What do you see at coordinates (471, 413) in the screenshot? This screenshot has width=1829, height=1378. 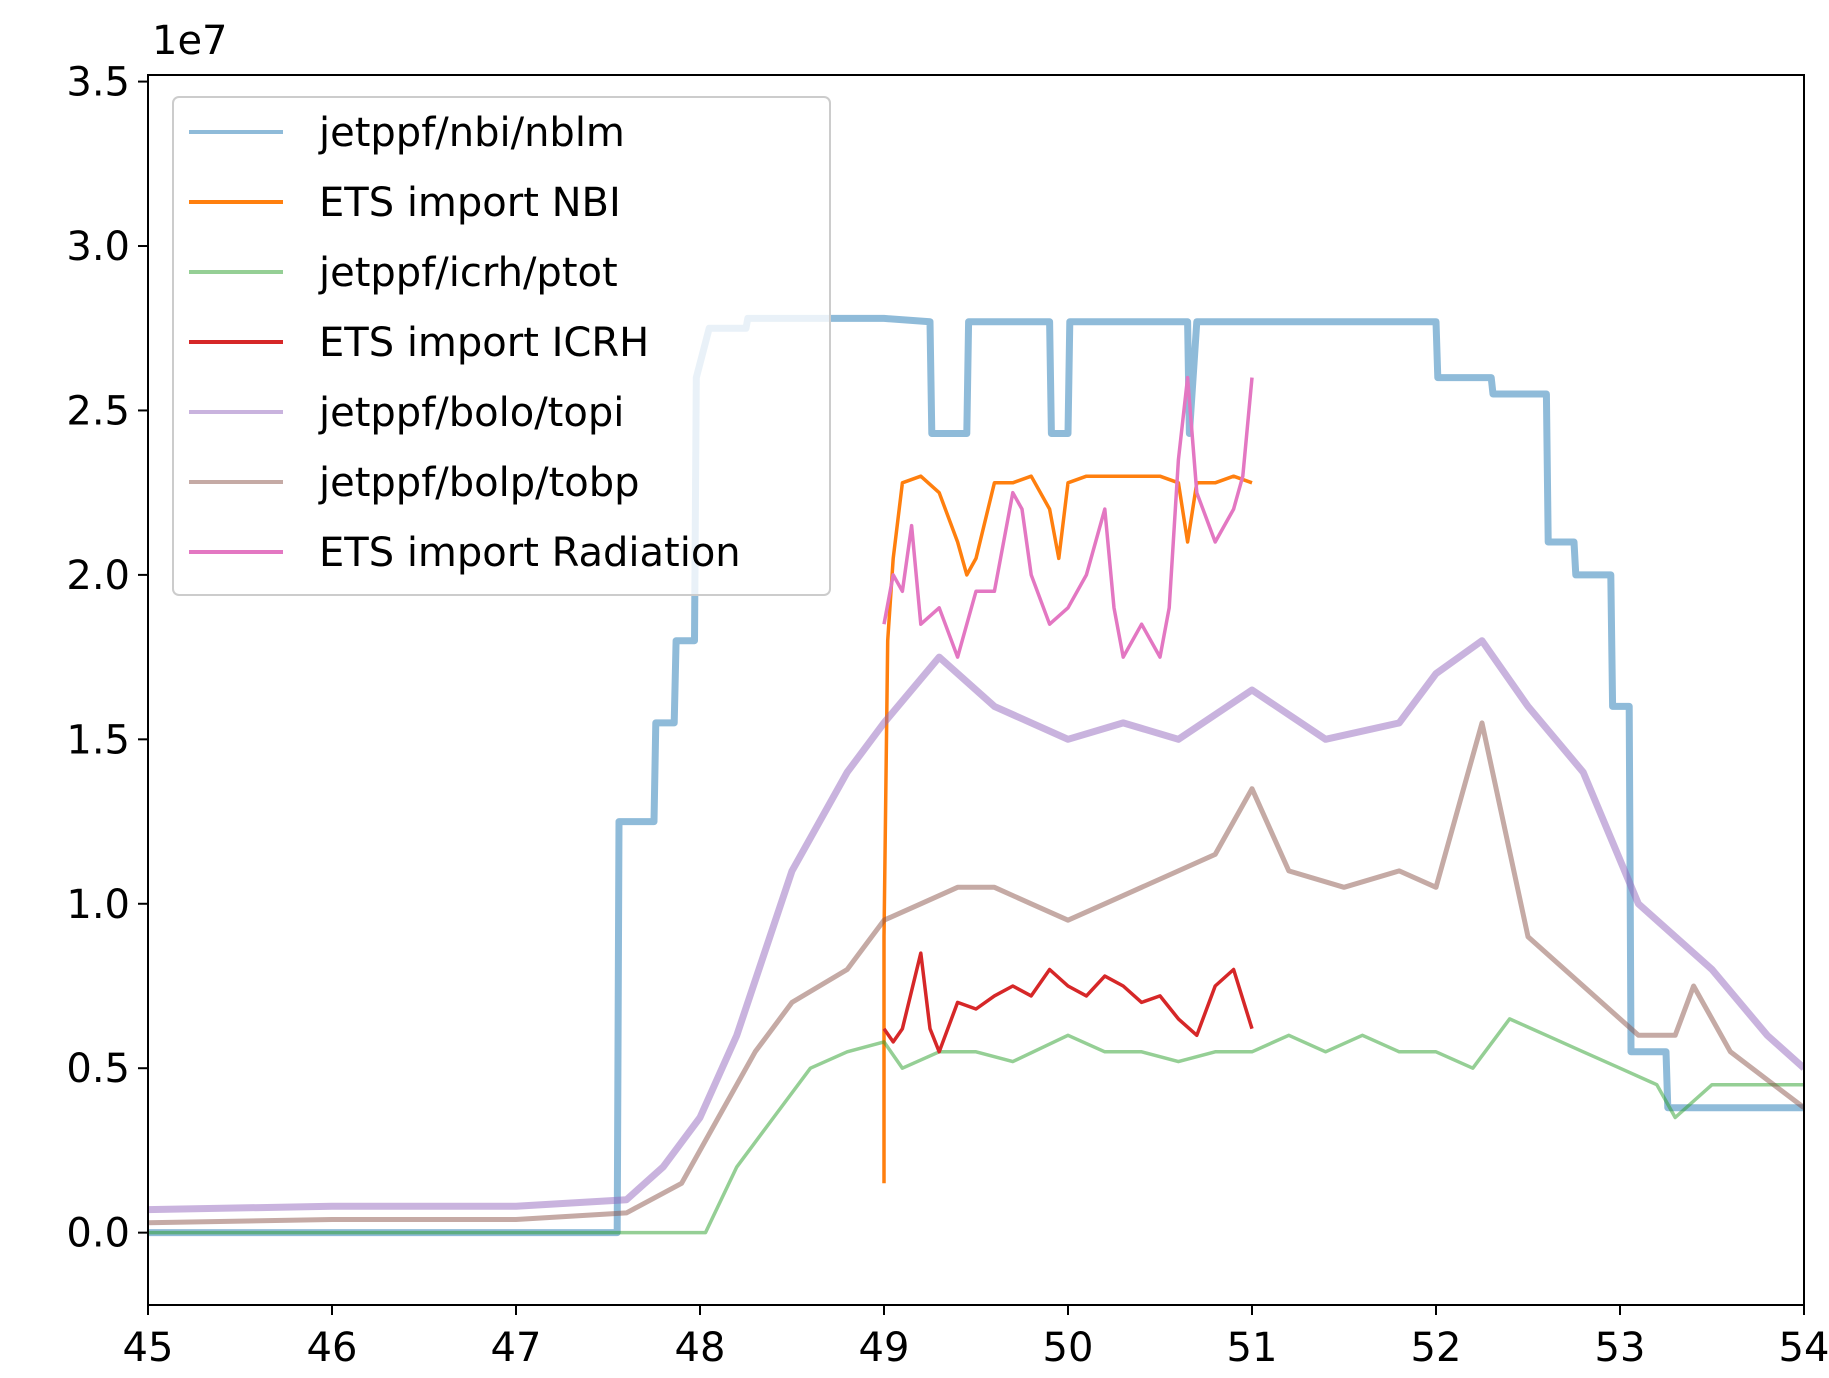 I see `legend-label: jetppf/bolo/topi` at bounding box center [471, 413].